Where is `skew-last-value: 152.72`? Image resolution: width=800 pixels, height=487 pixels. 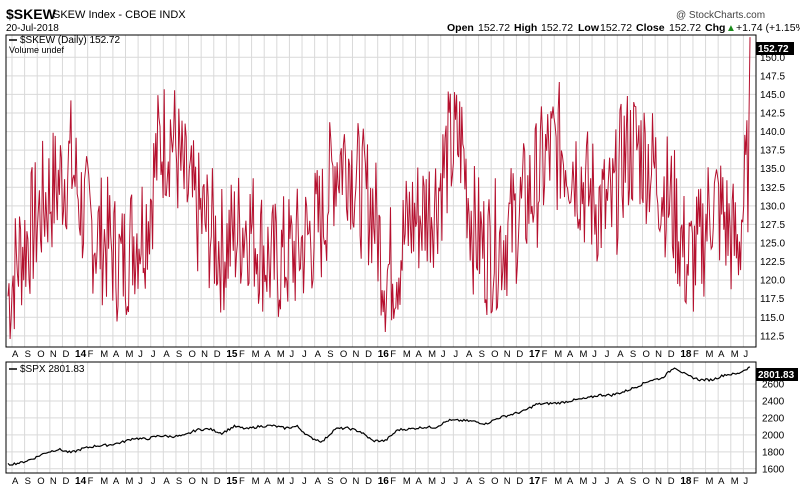 skew-last-value: 152.72 is located at coordinates (773, 49).